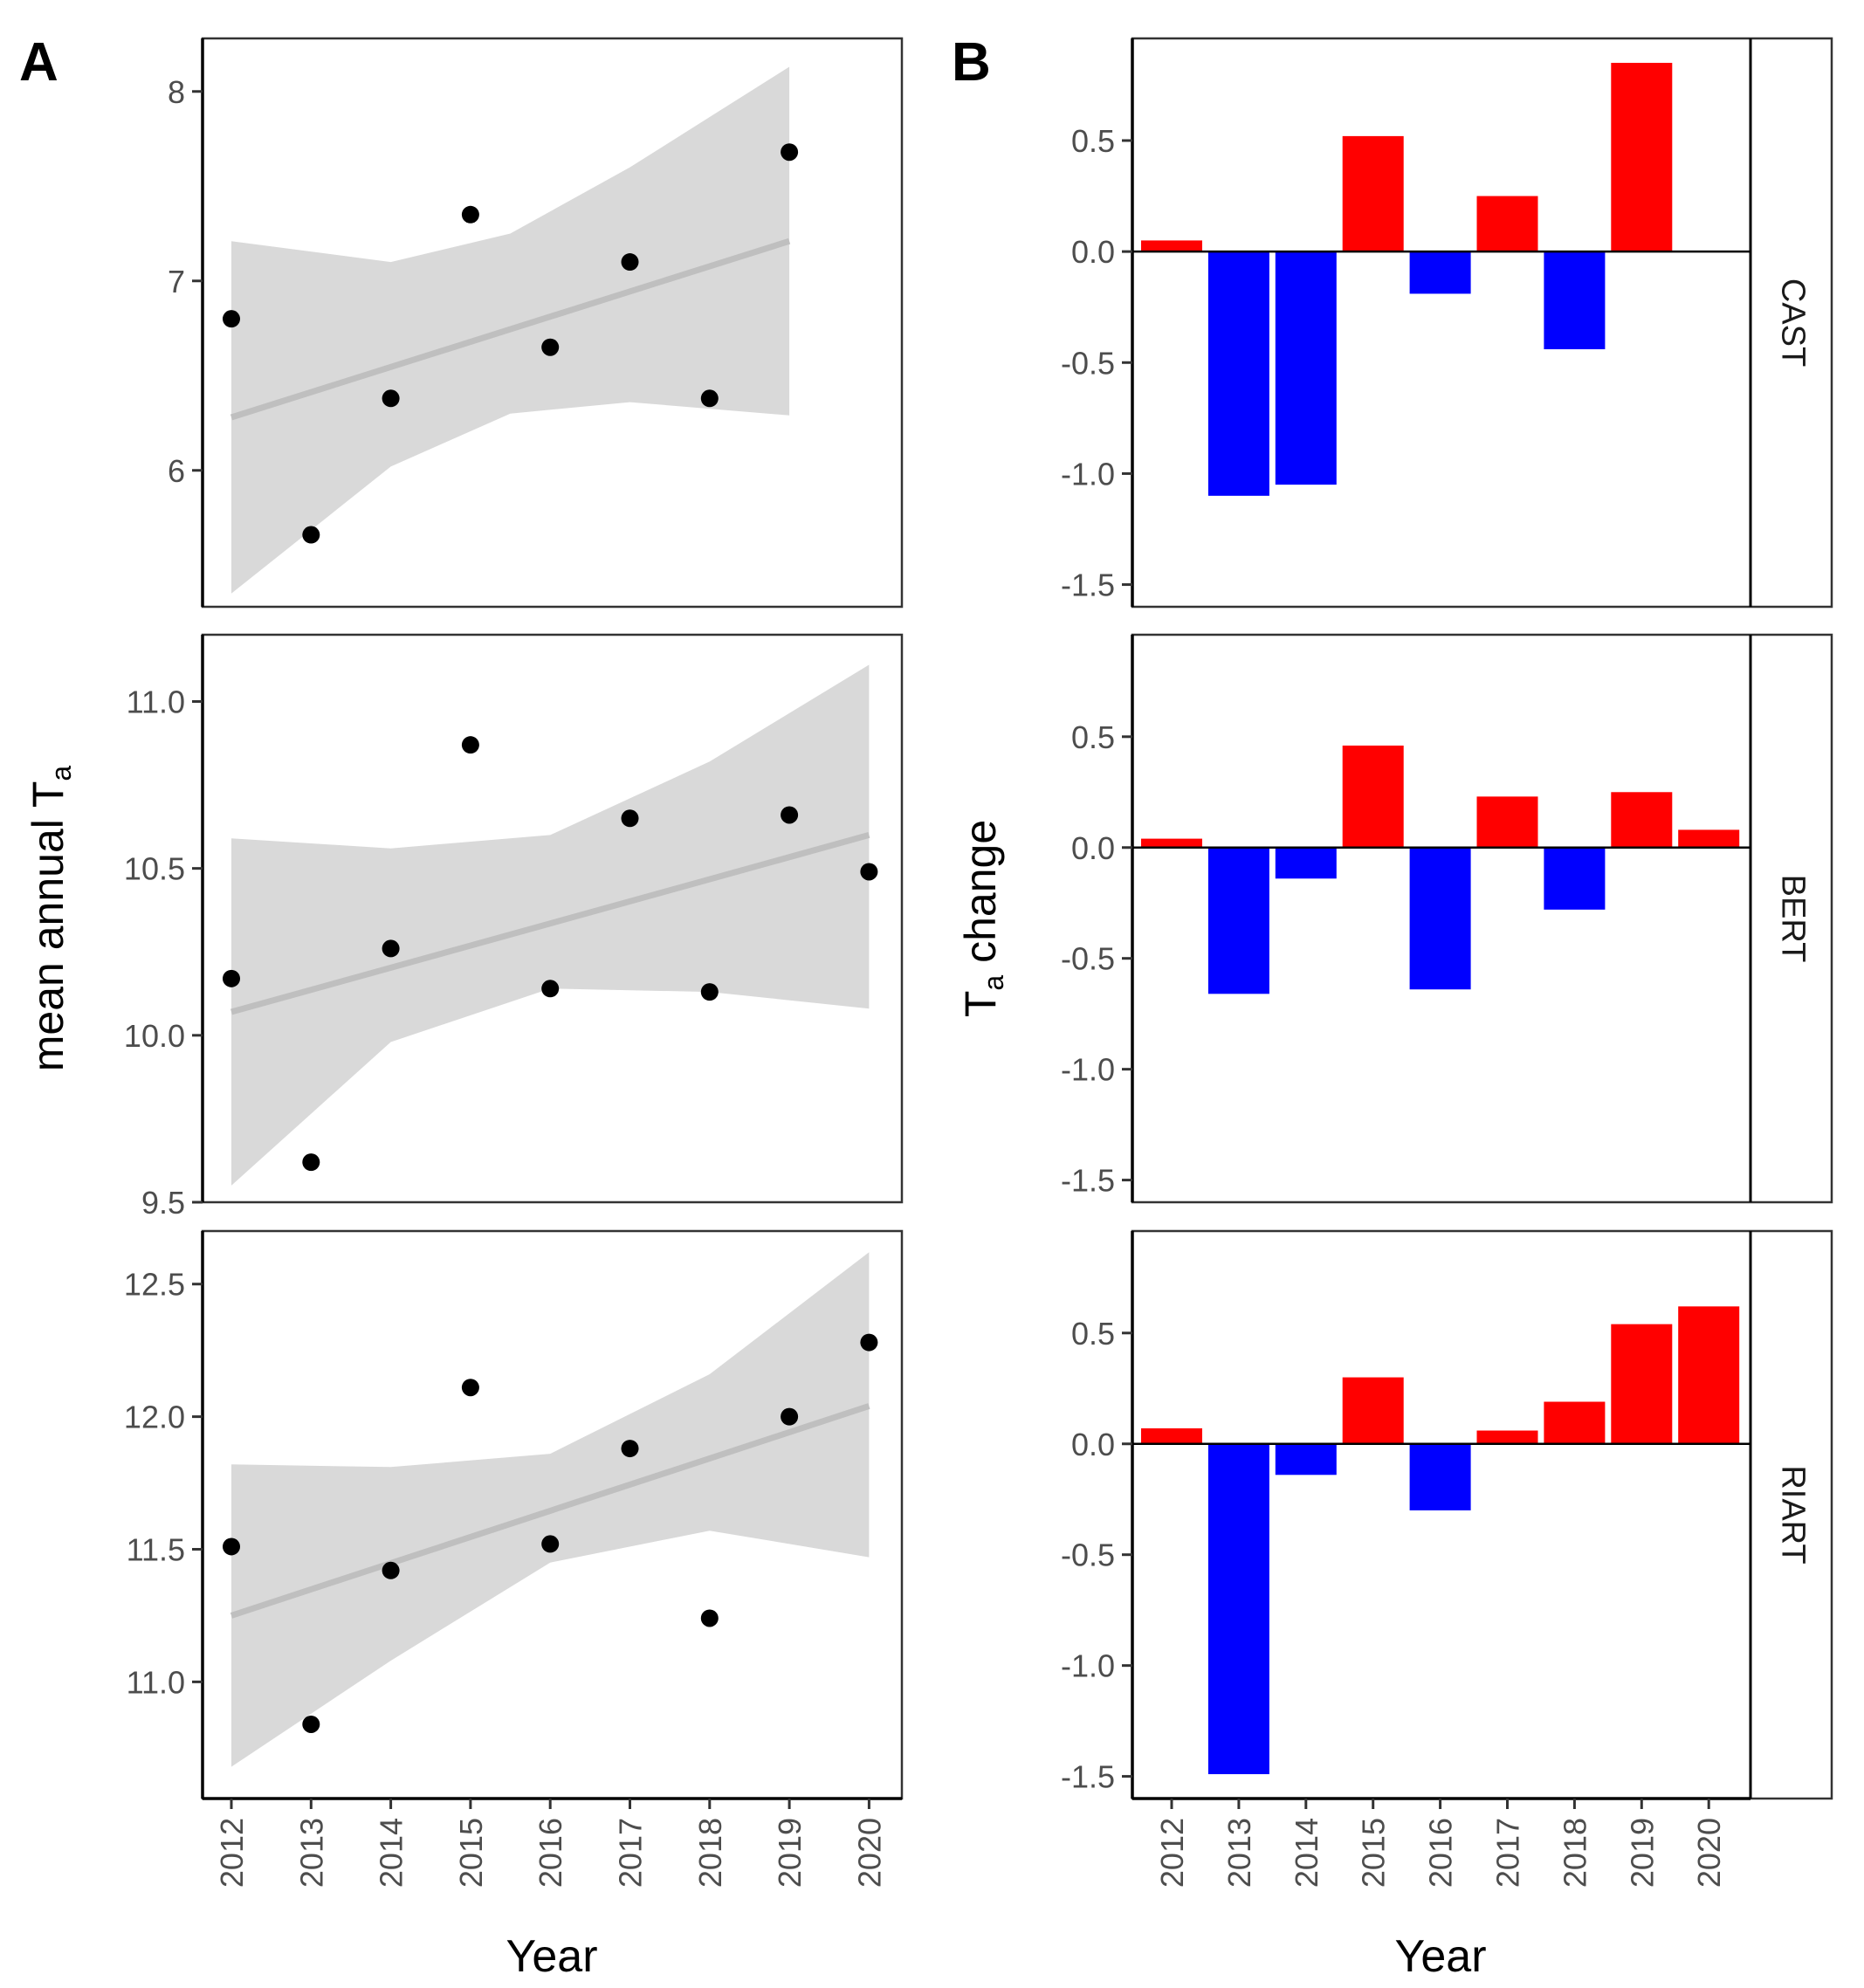  Describe the element at coordinates (1088, 363) in the screenshot. I see `ytick-label-b-cast: -0.5` at that location.